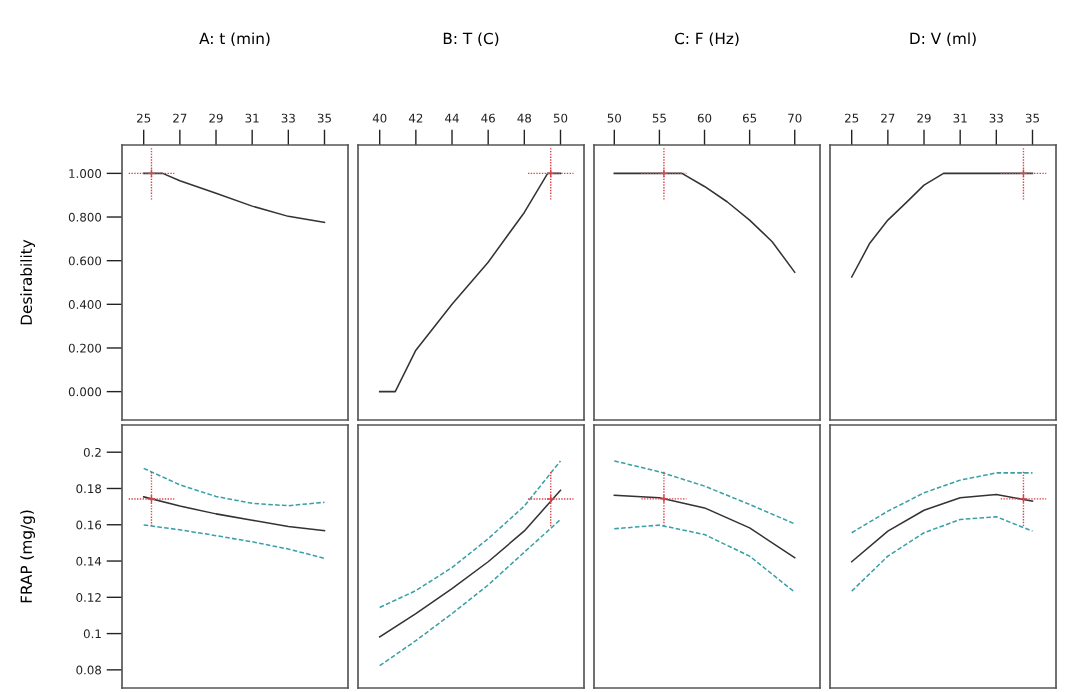 The image size is (1067, 692). Describe the element at coordinates (795, 118) in the screenshot. I see `x-tick-label: 70` at that location.